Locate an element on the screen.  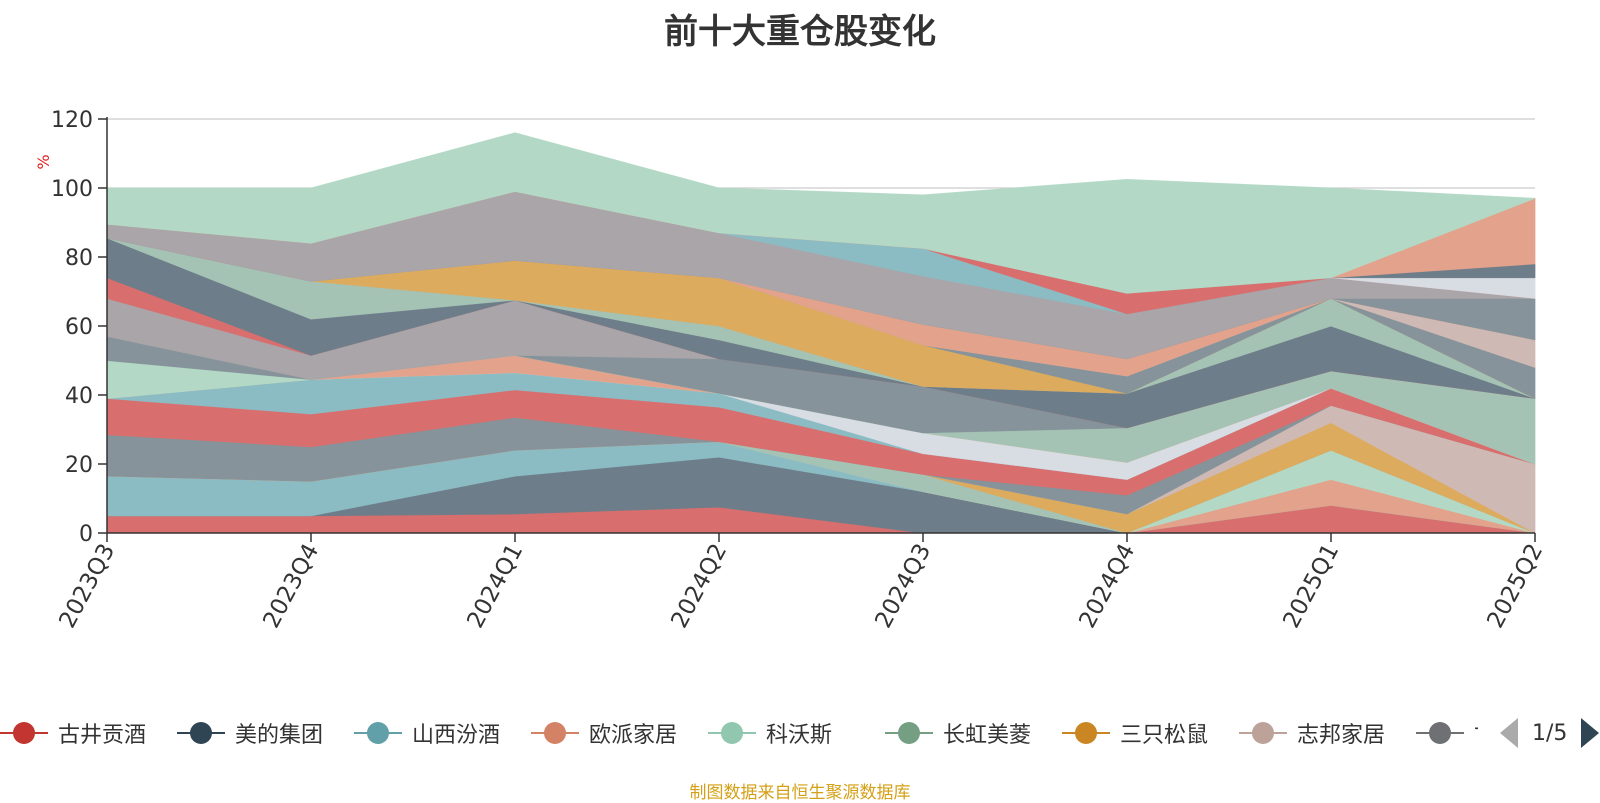
x-tick-label: 2024Q2 is located at coordinates (699, 586).